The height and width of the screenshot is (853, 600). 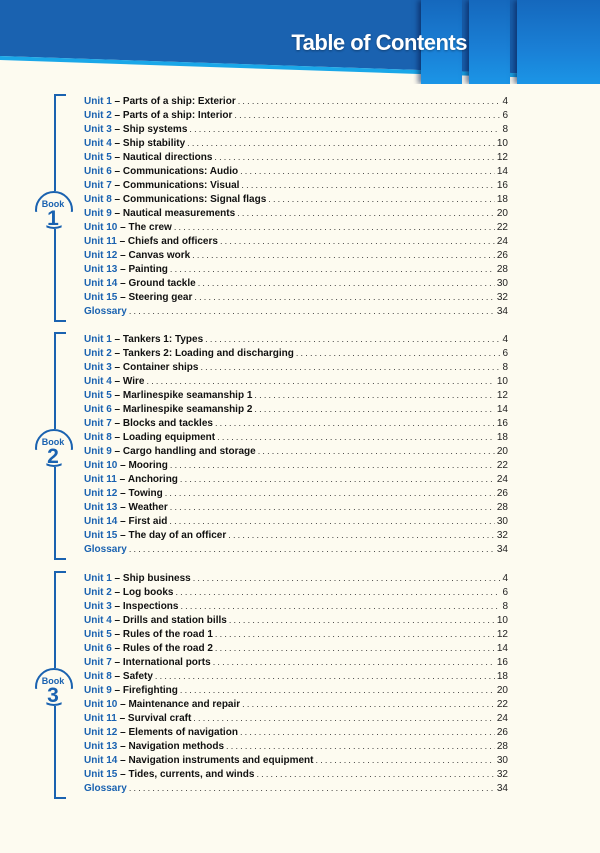 I want to click on book-number: 3, so click(x=53, y=695).